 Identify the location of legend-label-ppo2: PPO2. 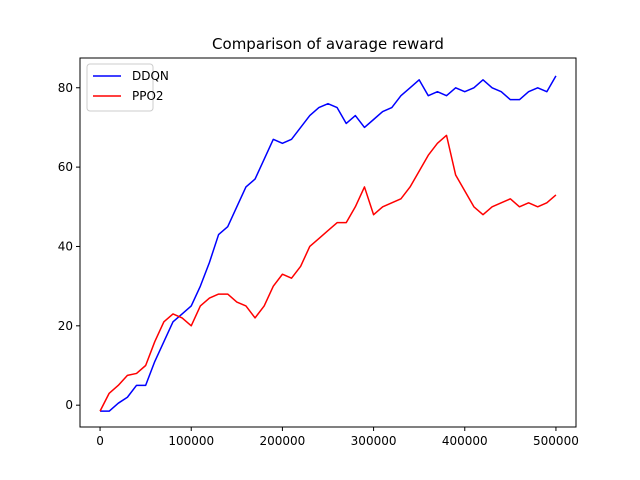
(148, 96).